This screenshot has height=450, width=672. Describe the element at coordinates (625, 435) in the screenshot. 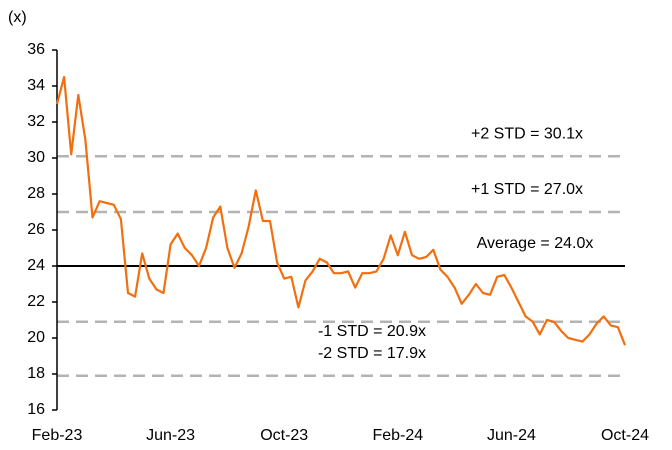

I see `x-tick-label: Oct-24` at that location.